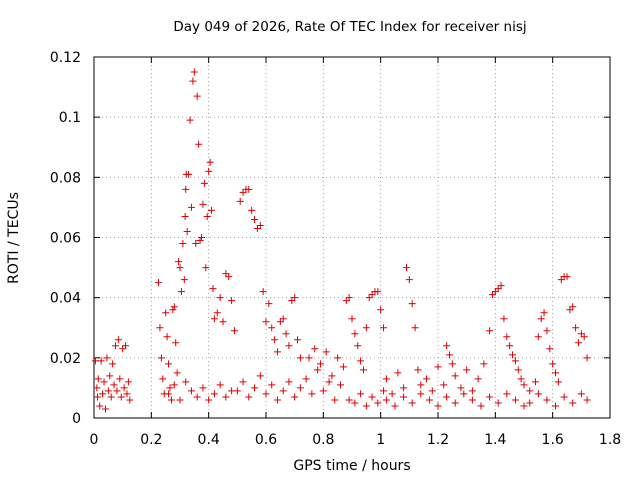 This screenshot has width=640, height=480. What do you see at coordinates (76, 419) in the screenshot?
I see `y-tick-label: 0` at bounding box center [76, 419].